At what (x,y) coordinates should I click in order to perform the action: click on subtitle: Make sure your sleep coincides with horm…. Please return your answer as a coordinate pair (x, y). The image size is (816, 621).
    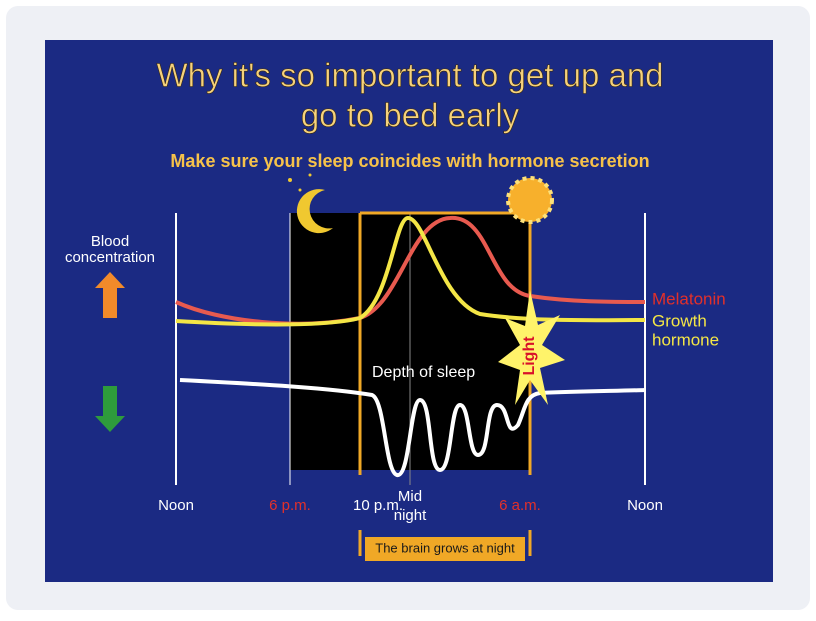
    Looking at the image, I should click on (409, 161).